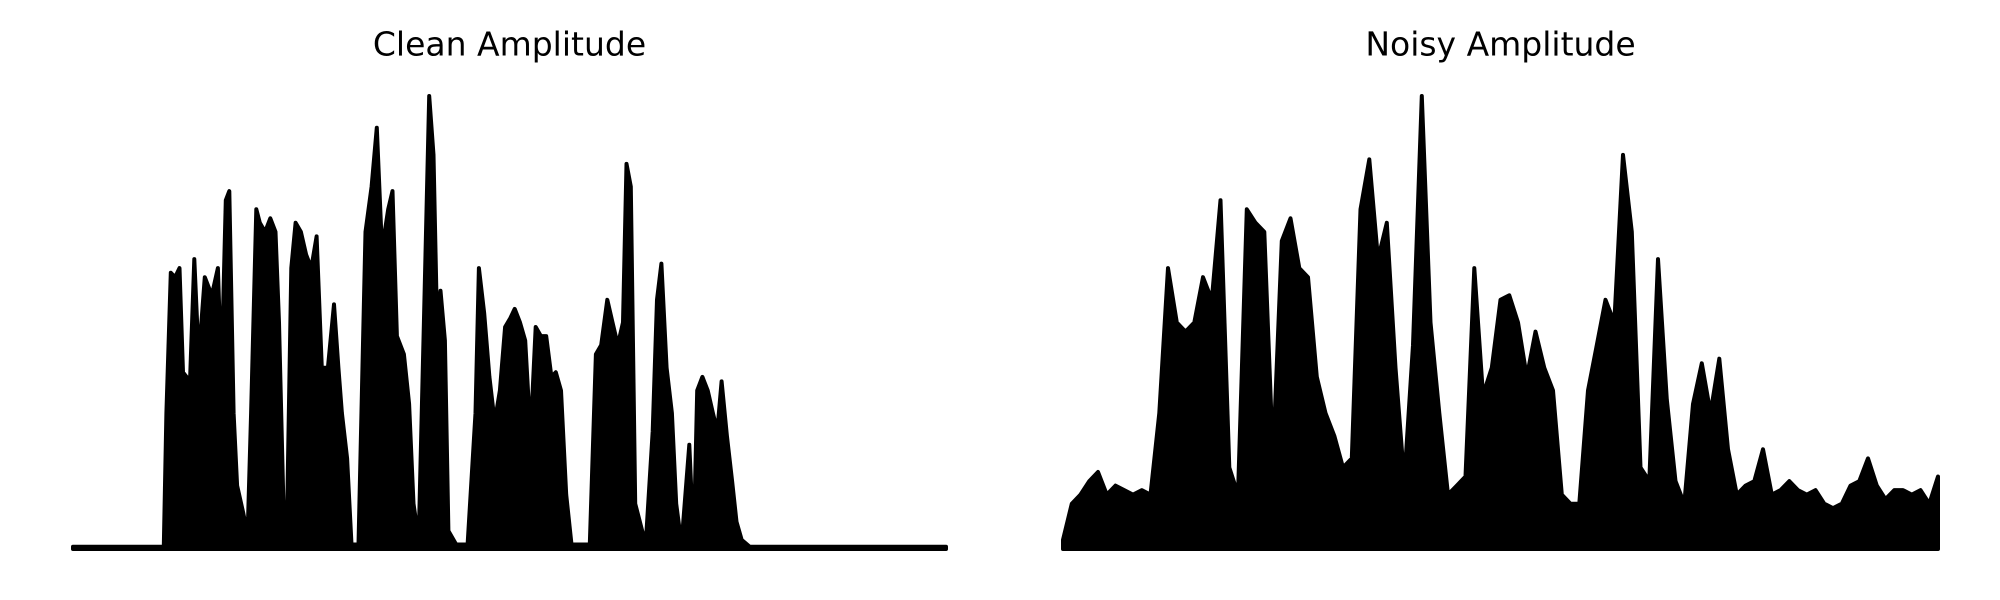 The width and height of the screenshot is (2000, 600). I want to click on chart-title: Noisy Amplitude, so click(1500, 44).